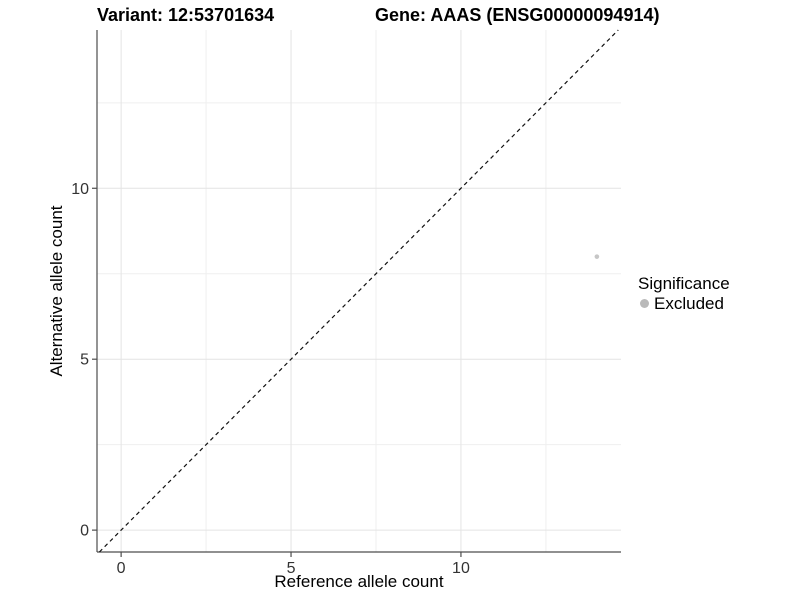  What do you see at coordinates (80, 189) in the screenshot?
I see `y-tick-label: 10` at bounding box center [80, 189].